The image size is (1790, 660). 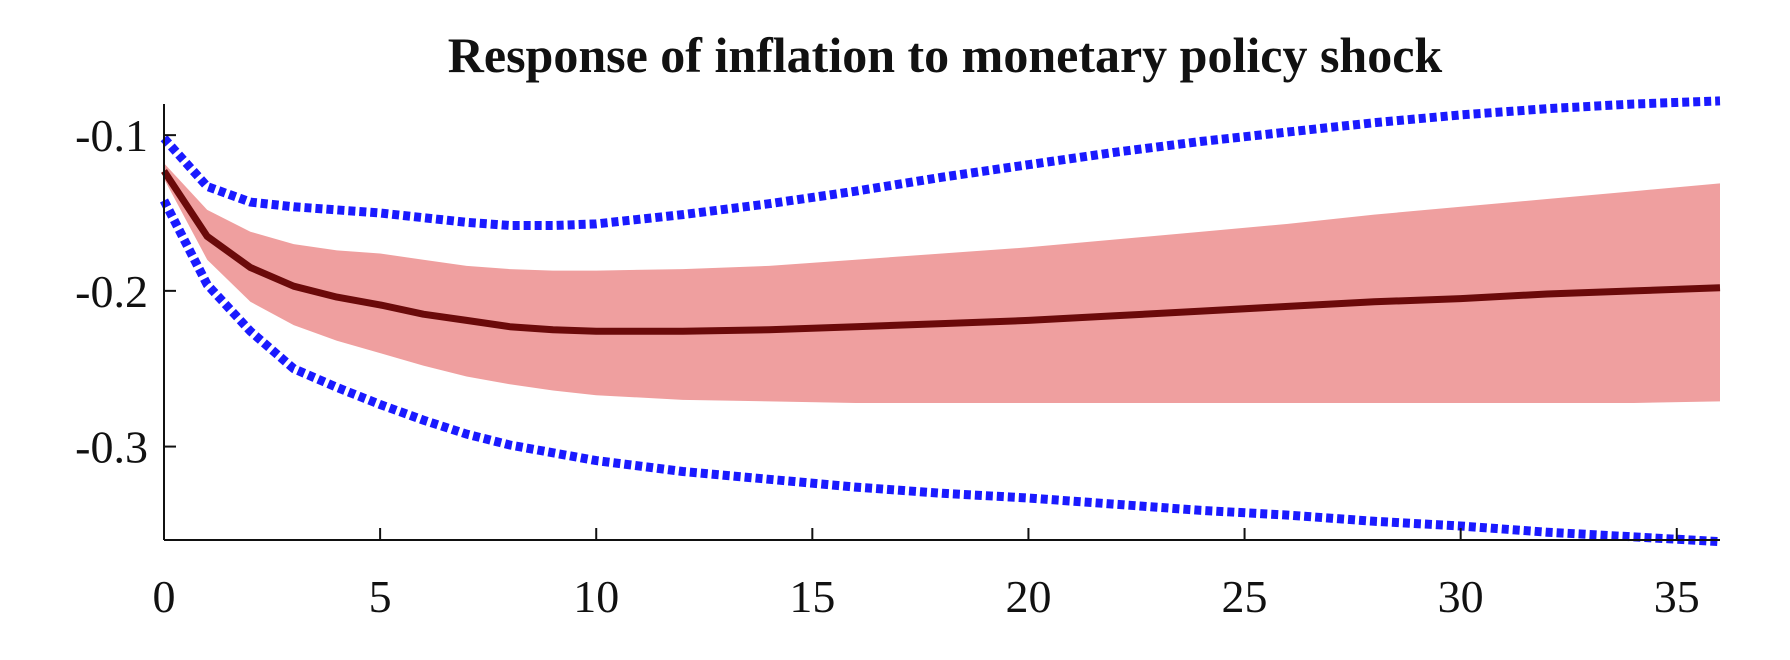 What do you see at coordinates (111, 291) in the screenshot?
I see `y-tick-label: -0.2` at bounding box center [111, 291].